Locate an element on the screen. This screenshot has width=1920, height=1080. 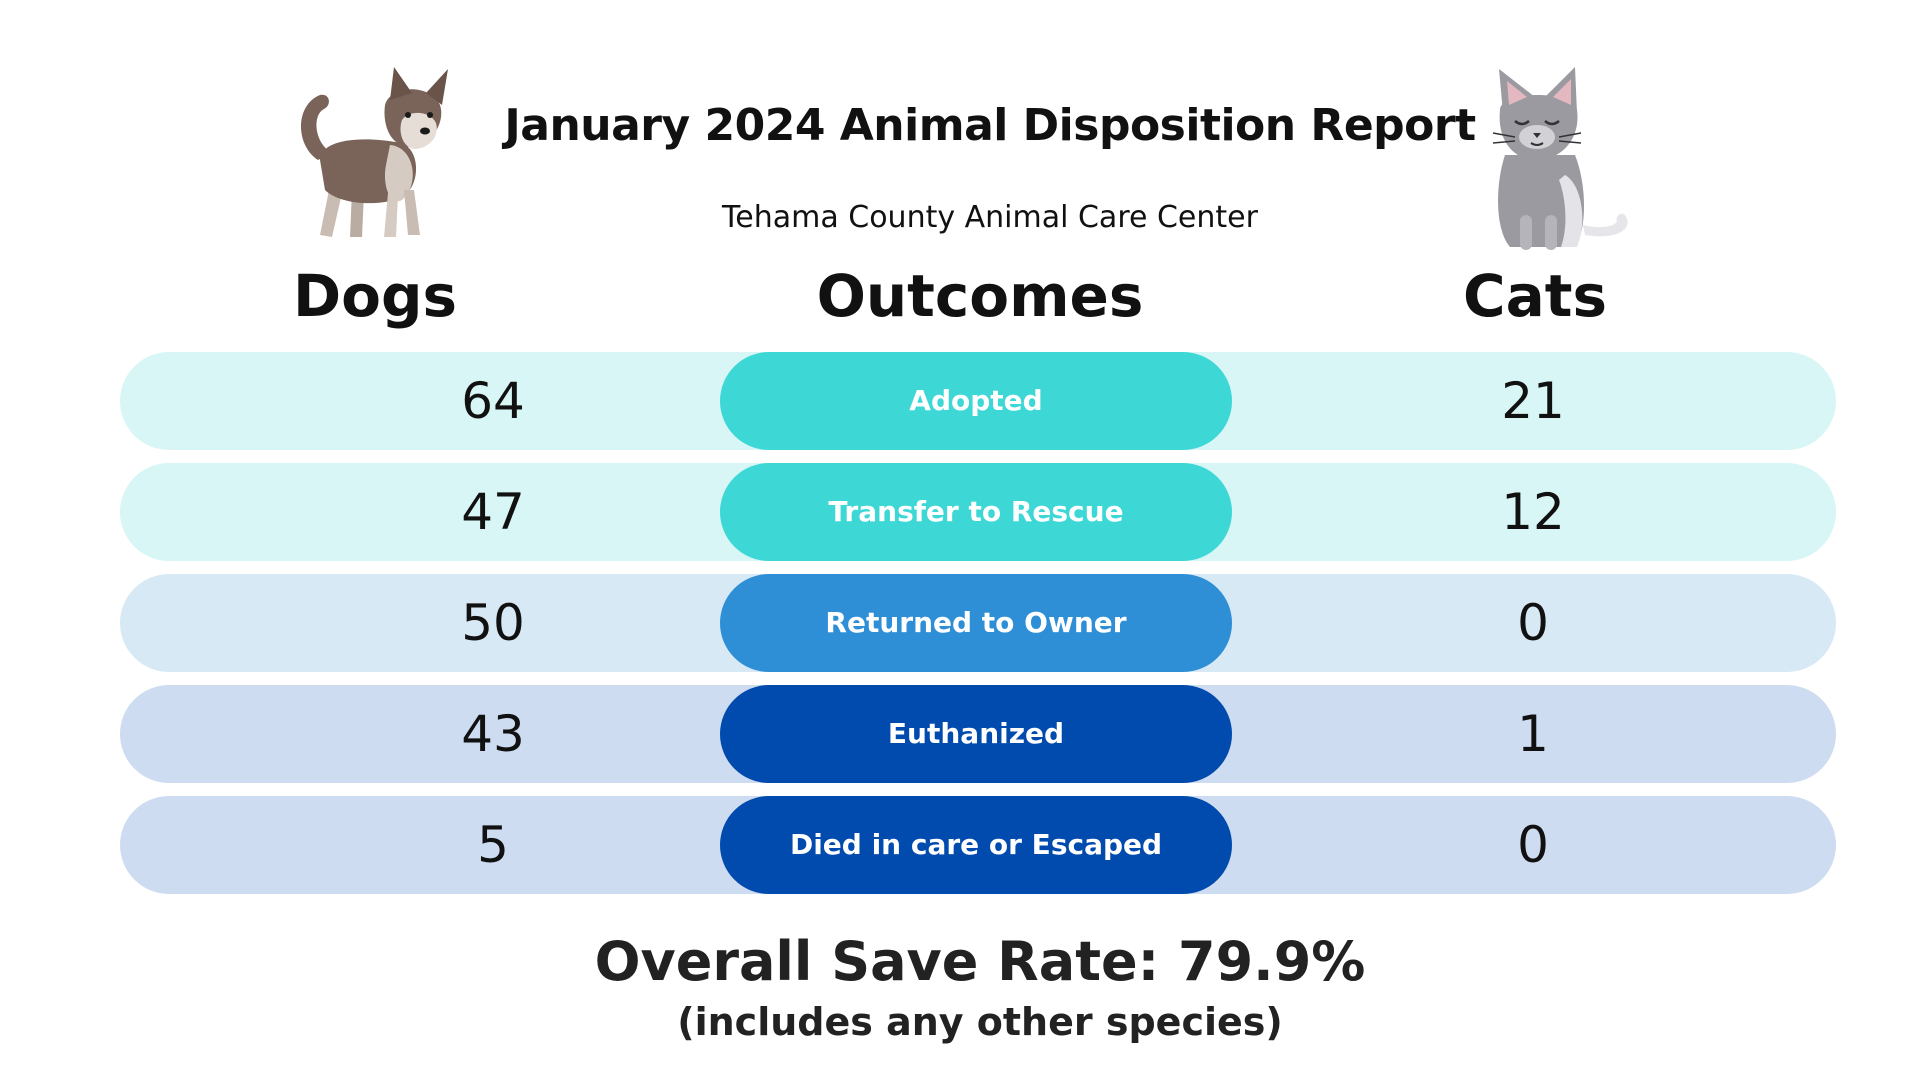
dogs-count: 43 is located at coordinates (493, 734).